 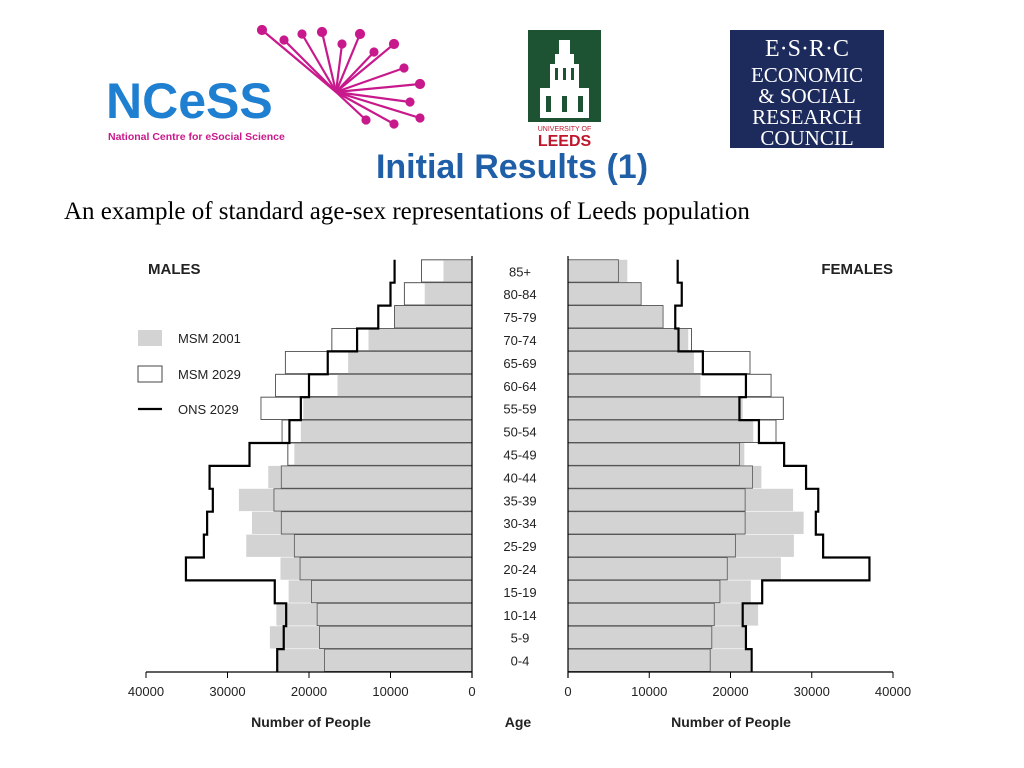 I want to click on females-title: FEMALES, so click(x=857, y=269).